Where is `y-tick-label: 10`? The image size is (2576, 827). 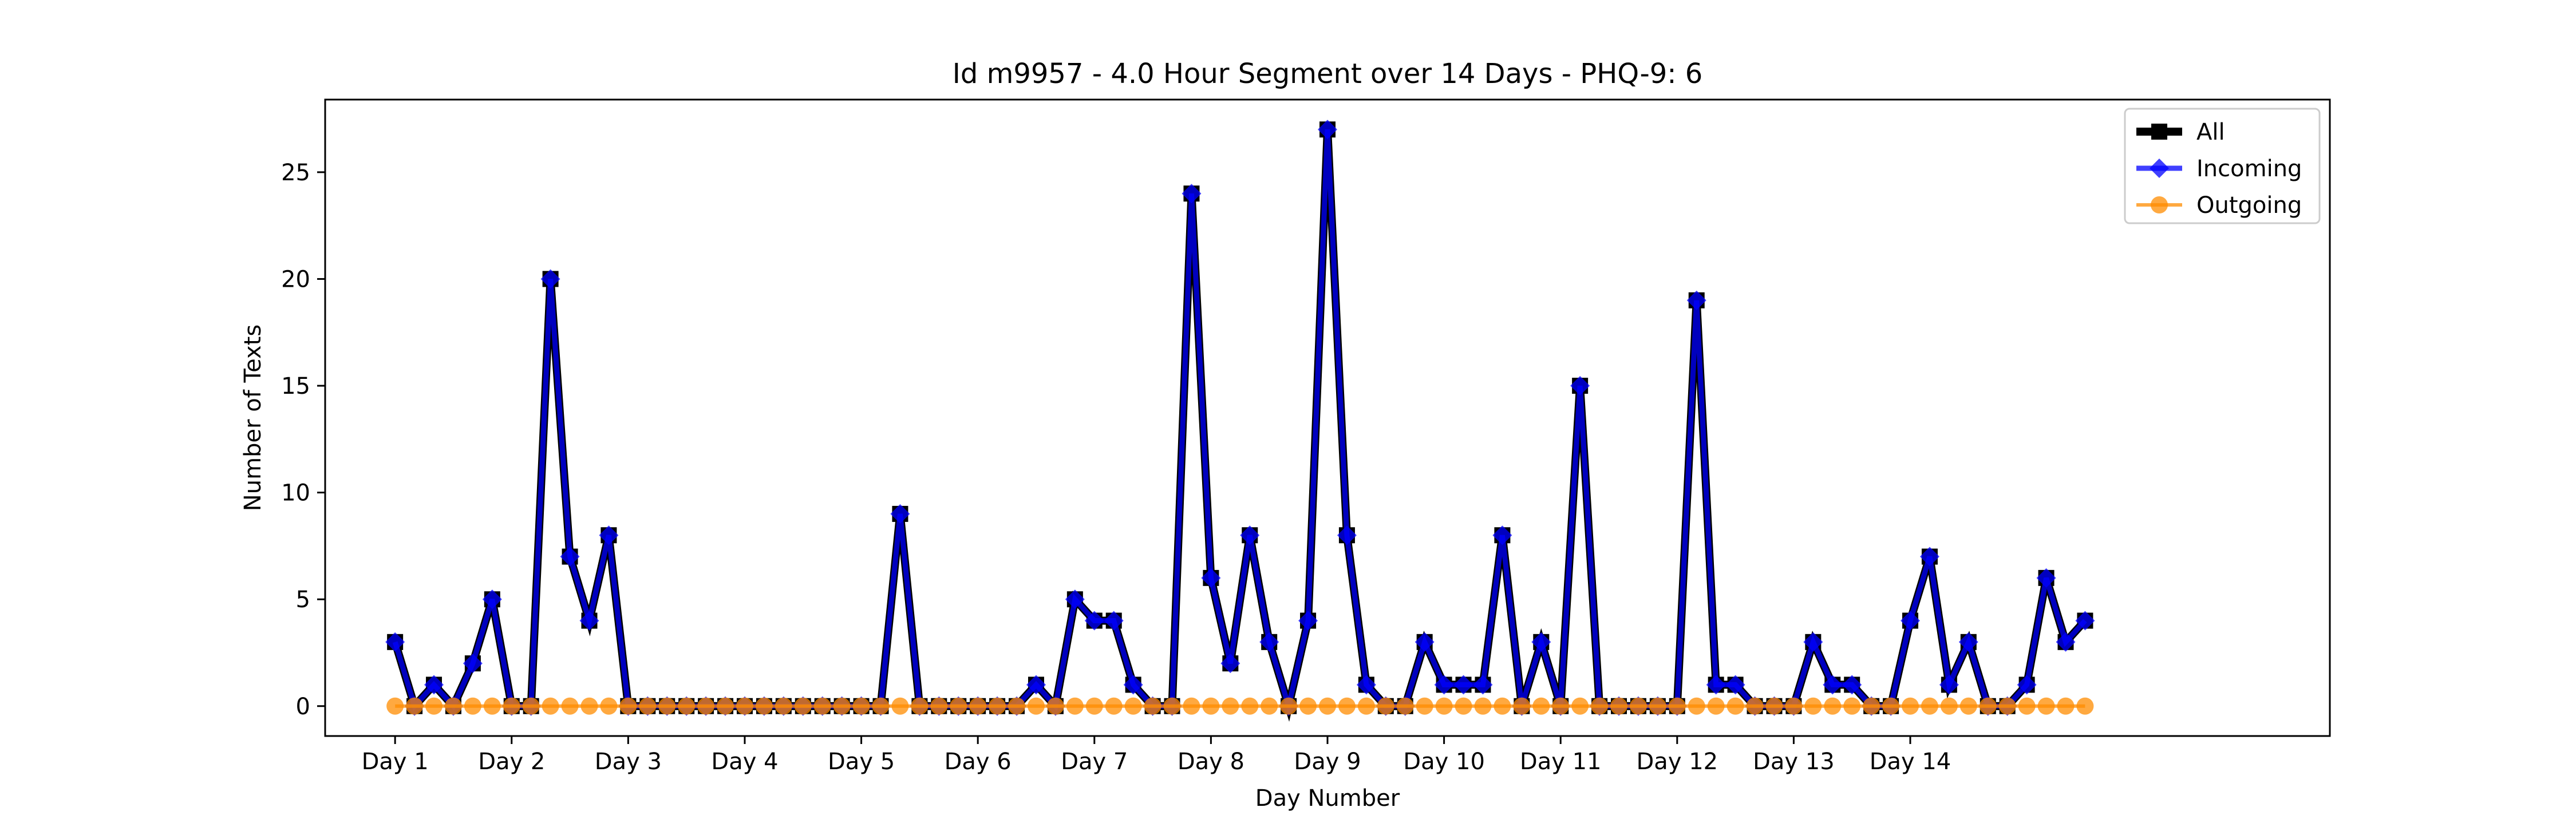 y-tick-label: 10 is located at coordinates (295, 493).